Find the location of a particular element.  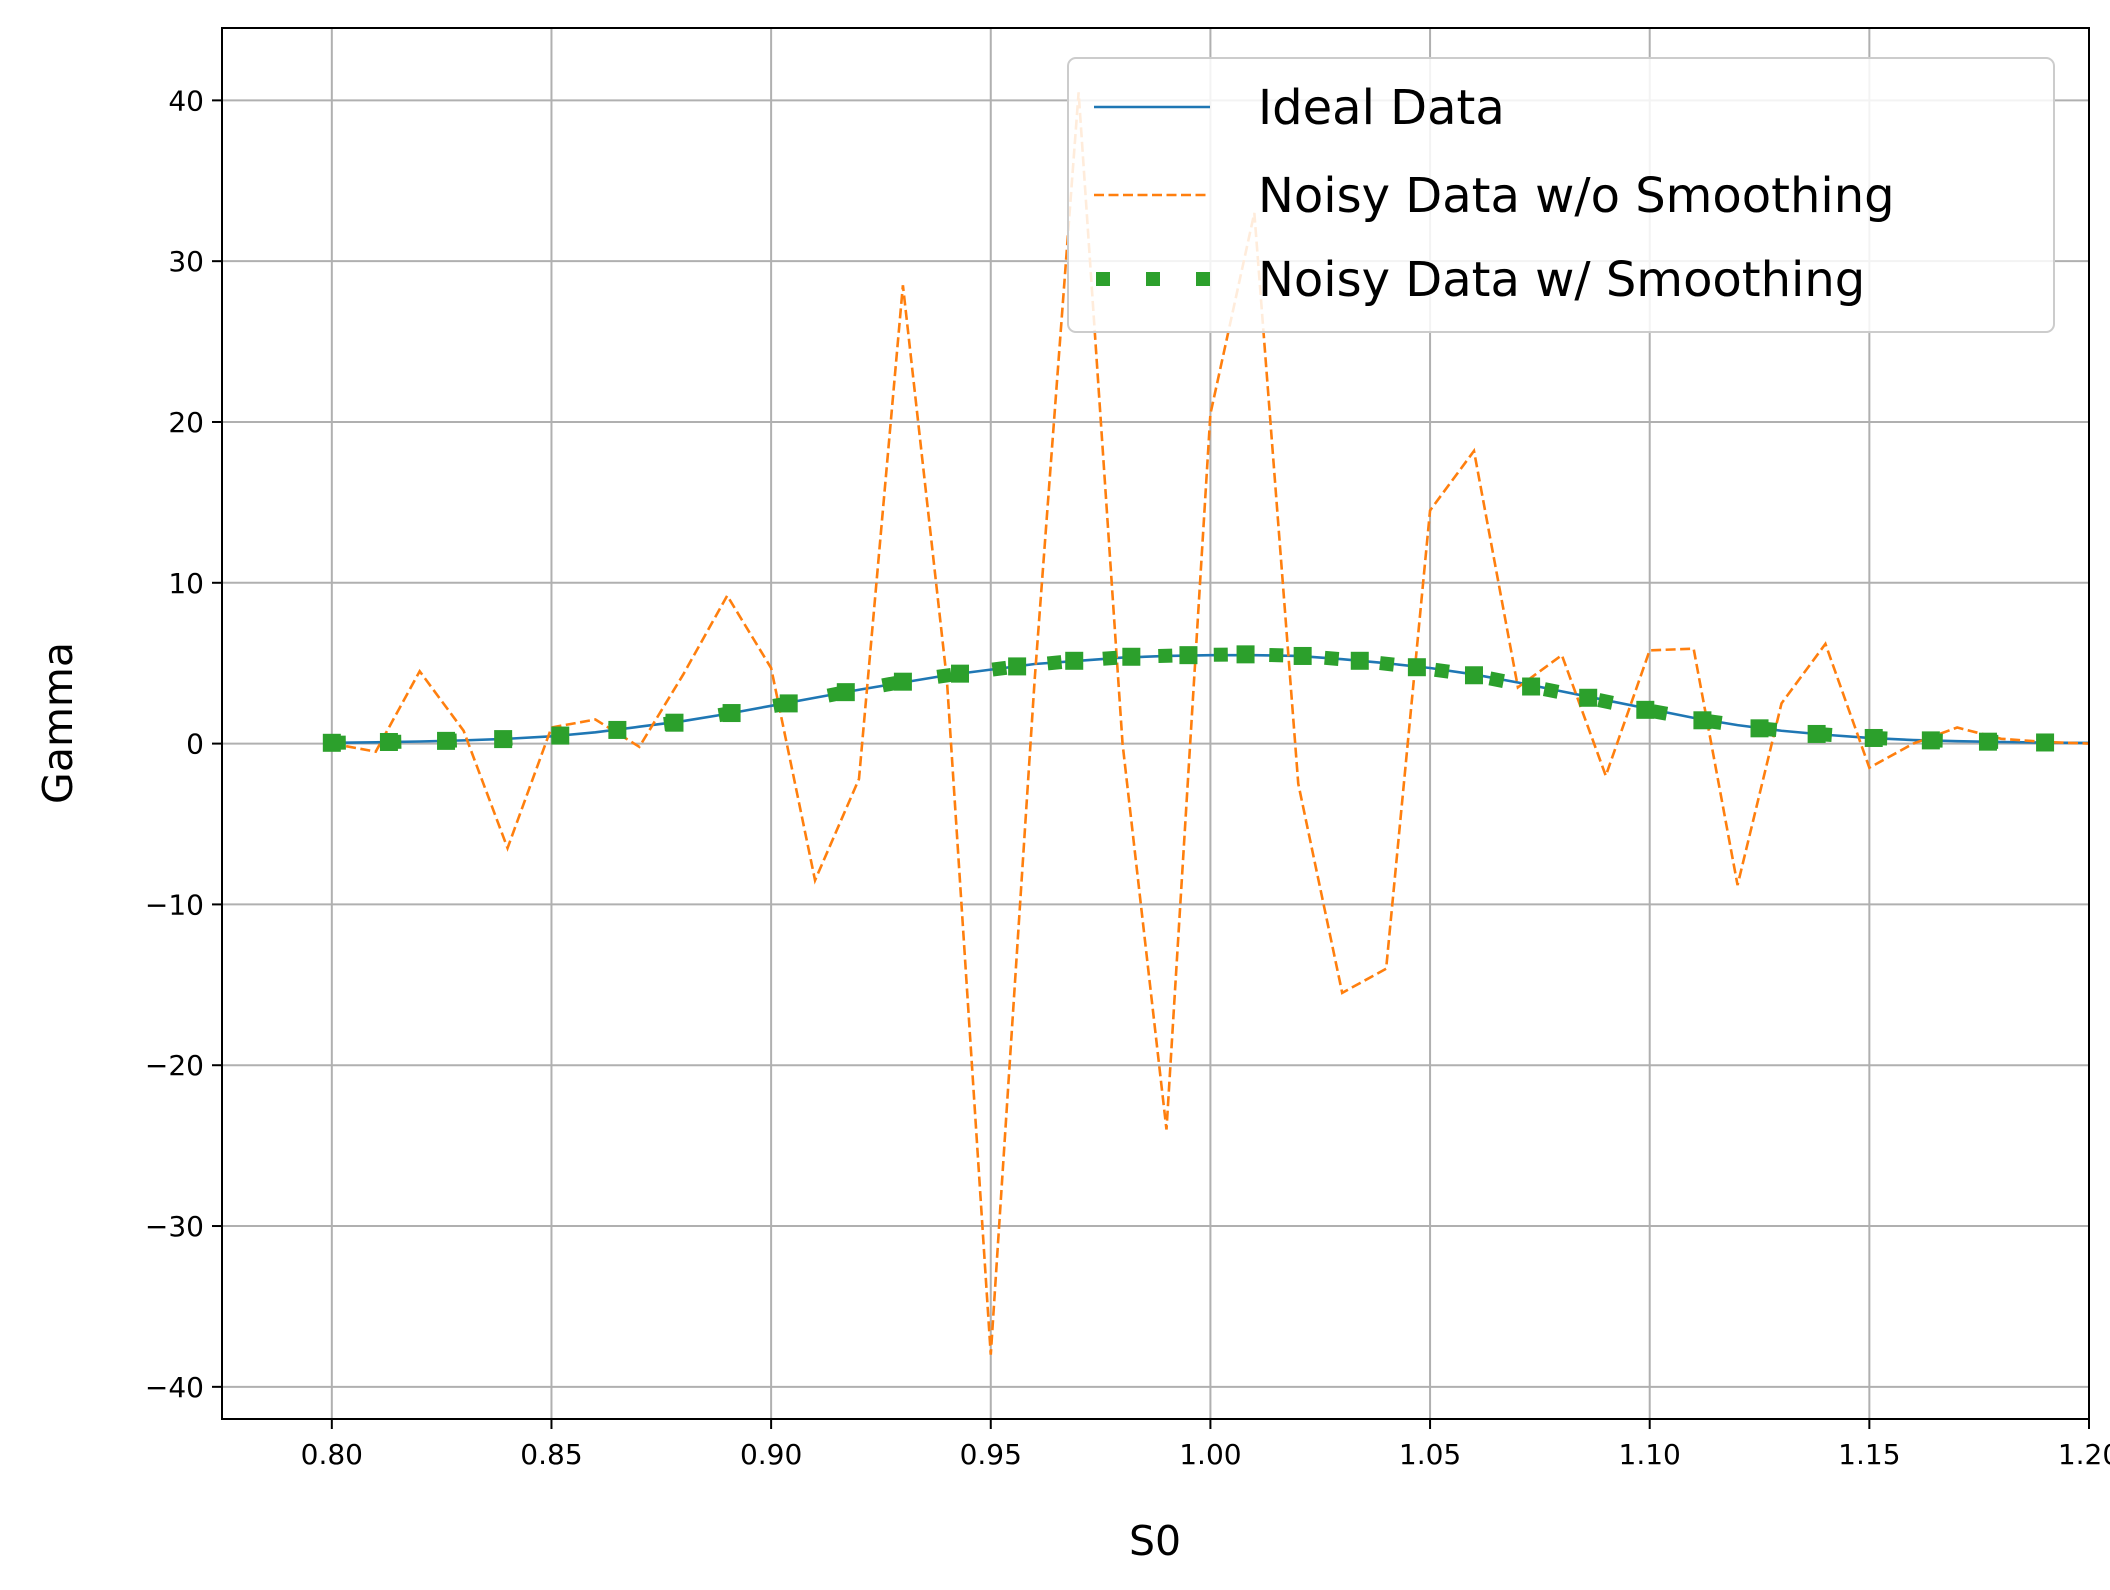

y-tick-label: 20 is located at coordinates (186, 422).